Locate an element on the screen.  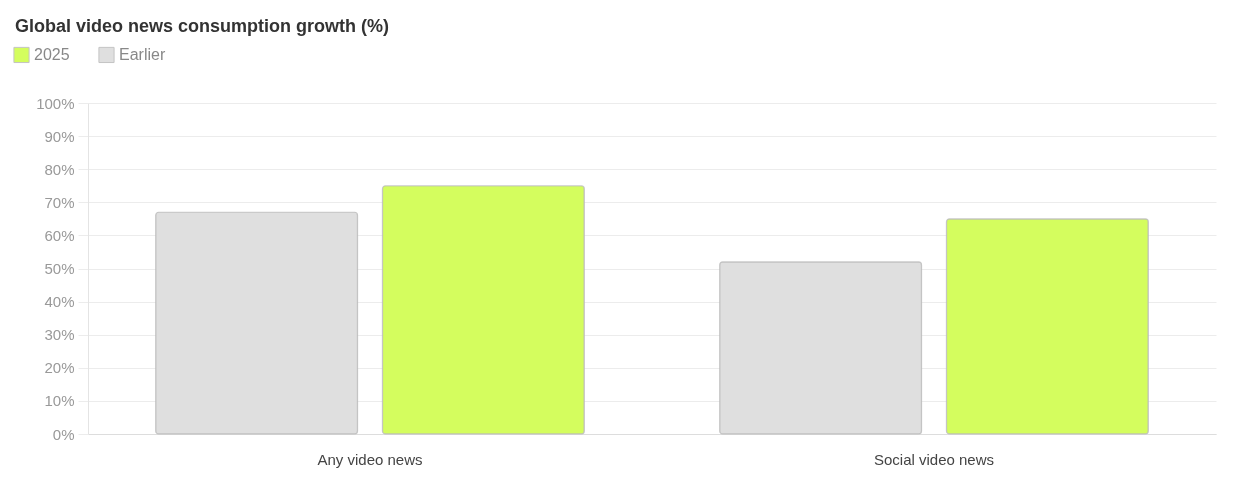
y-tick-label: 30% is located at coordinates (59, 335).